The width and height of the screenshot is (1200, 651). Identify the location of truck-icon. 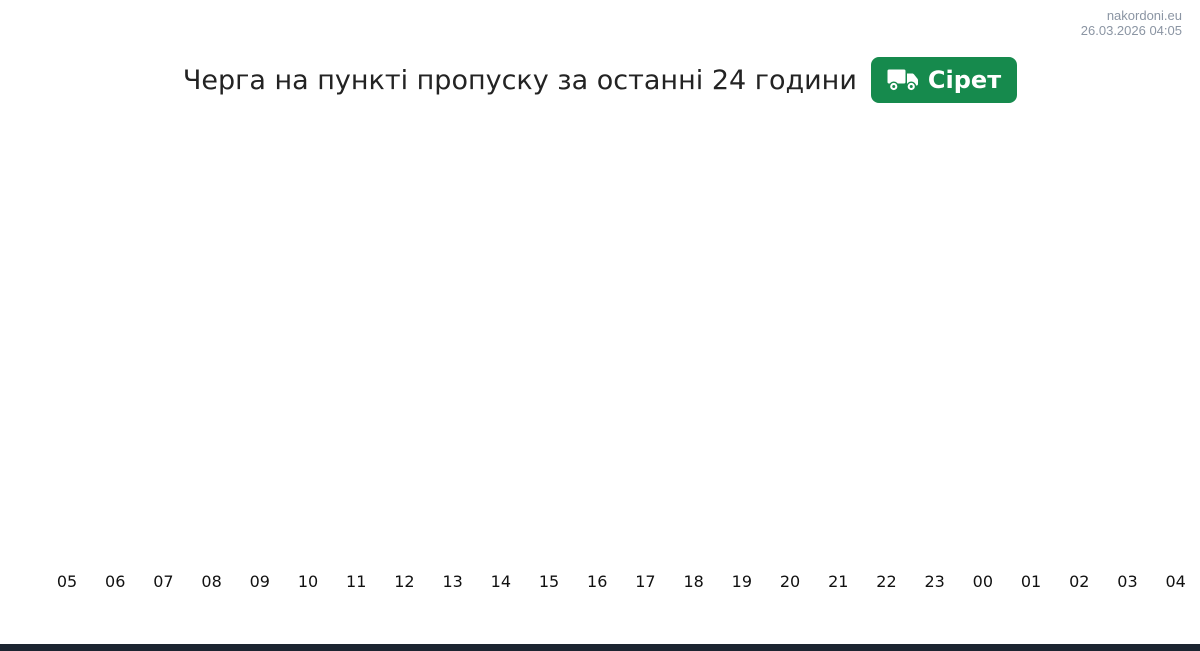
(903, 80).